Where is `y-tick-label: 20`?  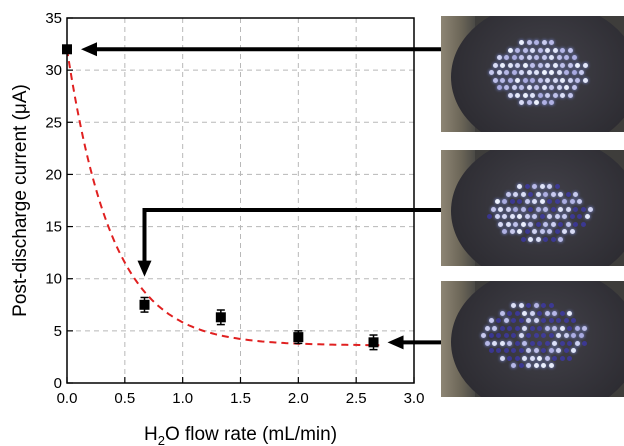
y-tick-label: 20 is located at coordinates (53, 174).